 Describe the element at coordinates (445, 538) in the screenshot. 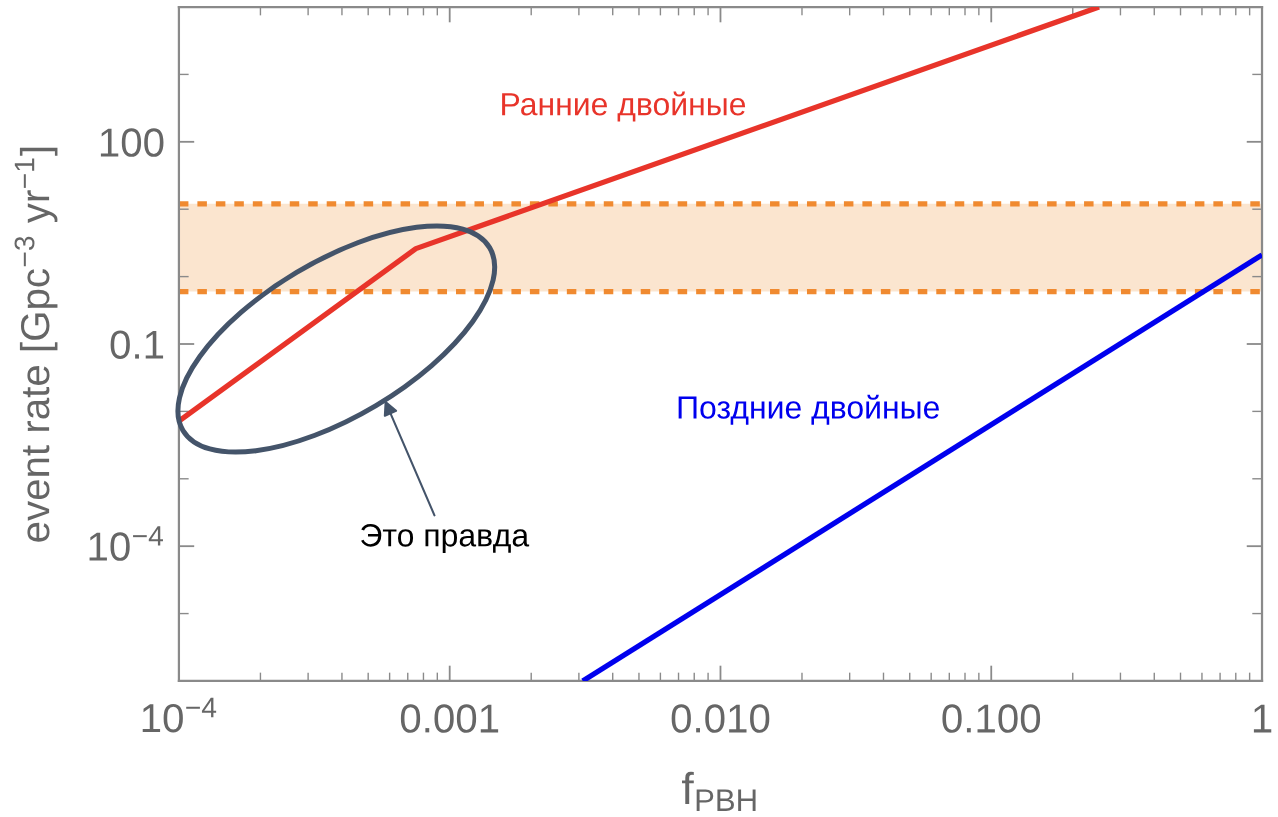

I see `annotation: Это правда` at that location.